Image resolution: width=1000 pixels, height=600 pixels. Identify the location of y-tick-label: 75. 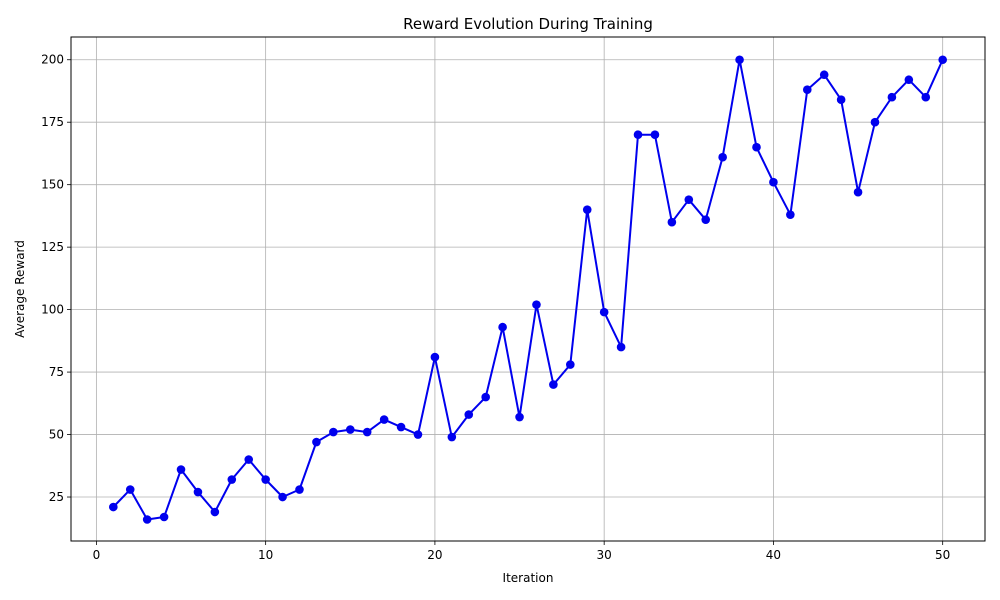
(56, 372).